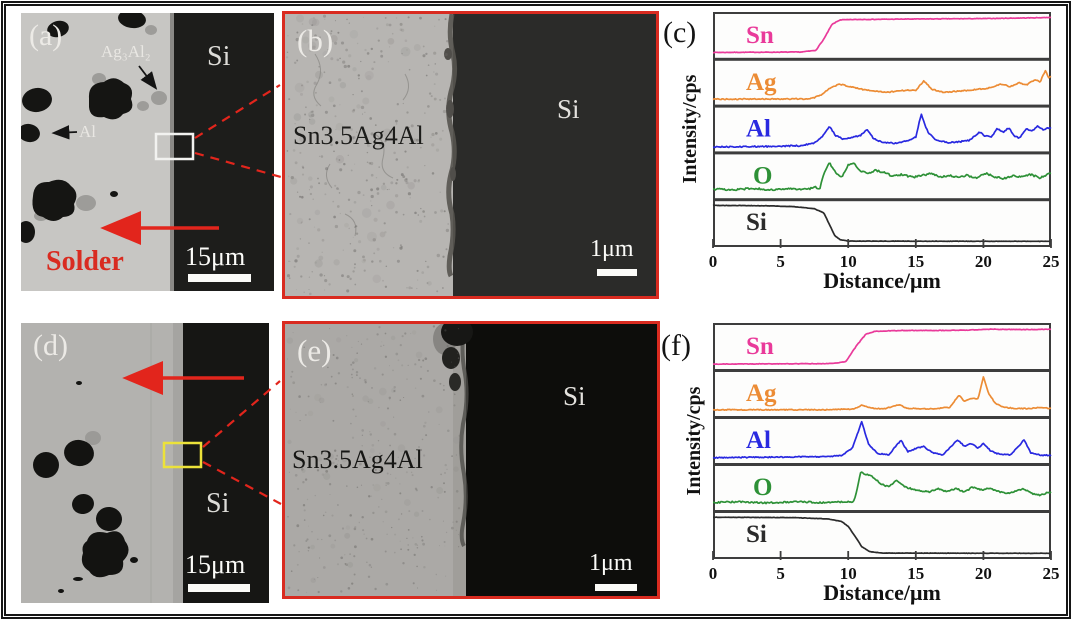  I want to click on series-Sn-trace, so click(882, 35).